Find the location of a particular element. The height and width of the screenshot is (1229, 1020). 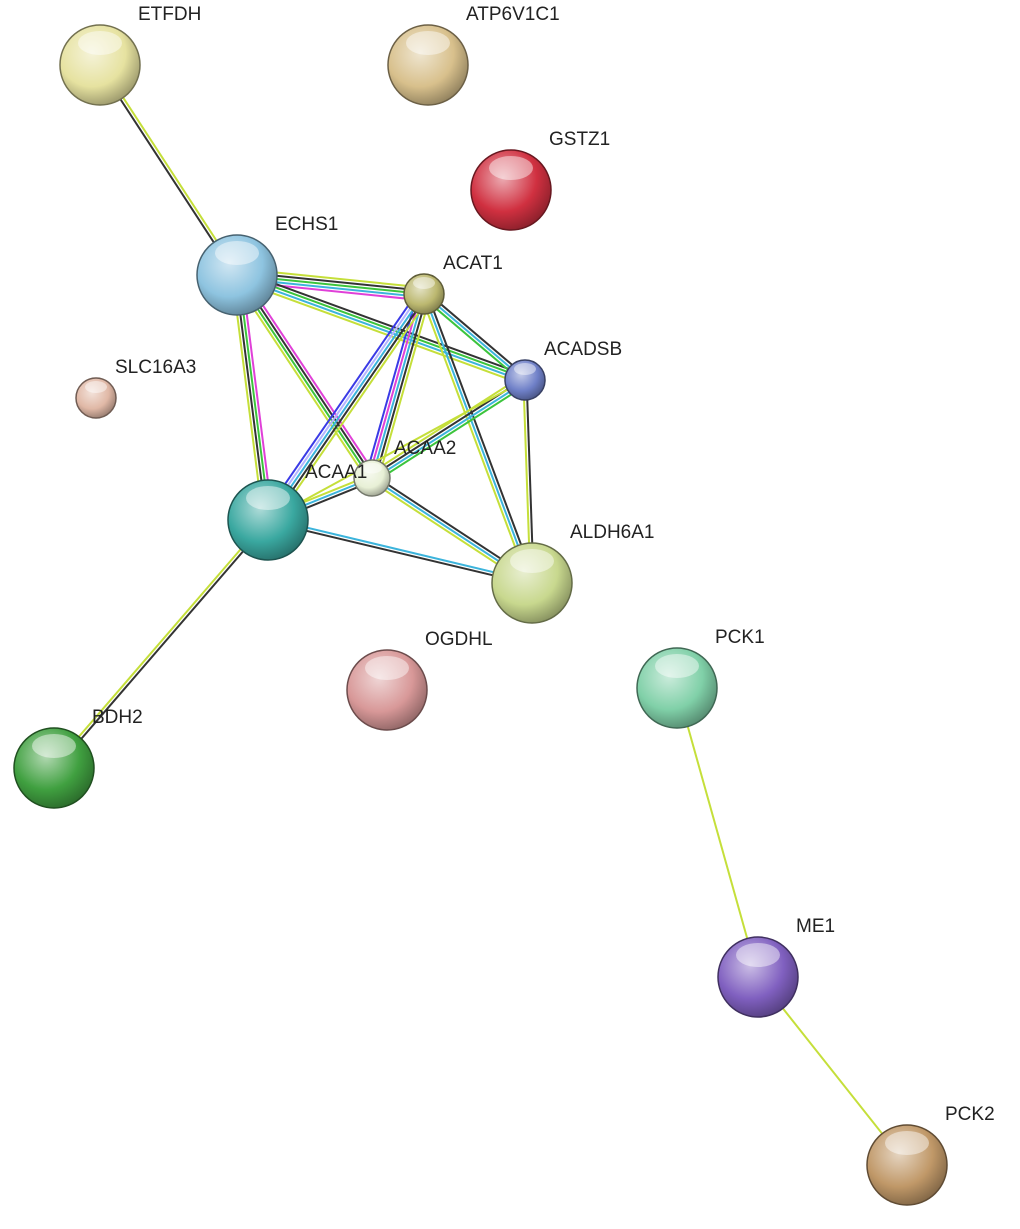

node-label: ACADSB is located at coordinates (583, 349).